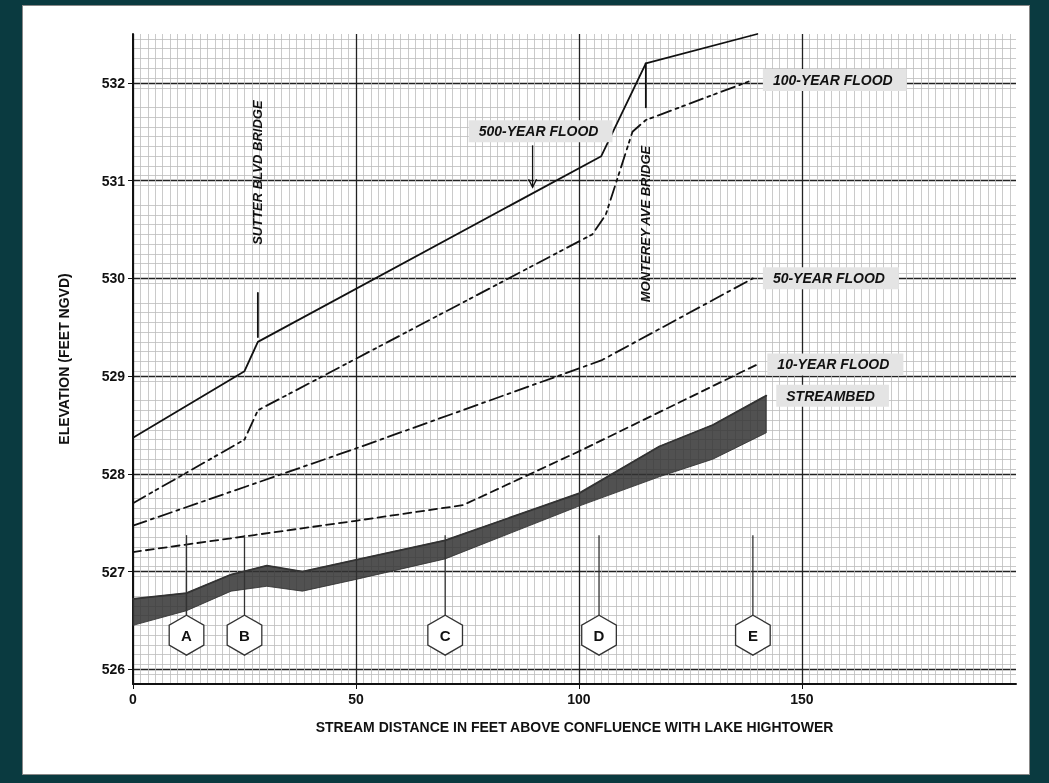  What do you see at coordinates (113, 571) in the screenshot?
I see `y-tick-label: 527` at bounding box center [113, 571].